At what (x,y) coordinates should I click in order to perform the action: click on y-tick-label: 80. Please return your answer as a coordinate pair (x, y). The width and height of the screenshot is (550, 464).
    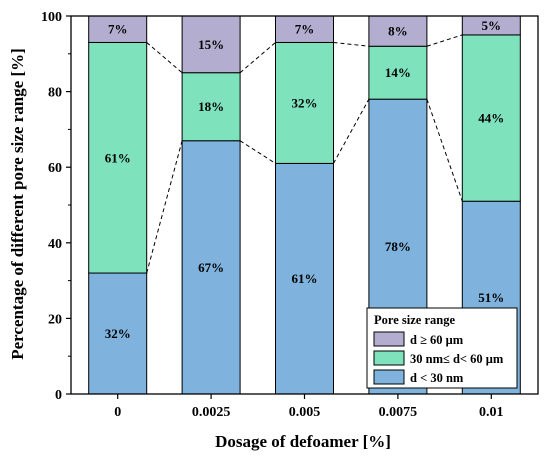
    Looking at the image, I should click on (55, 93).